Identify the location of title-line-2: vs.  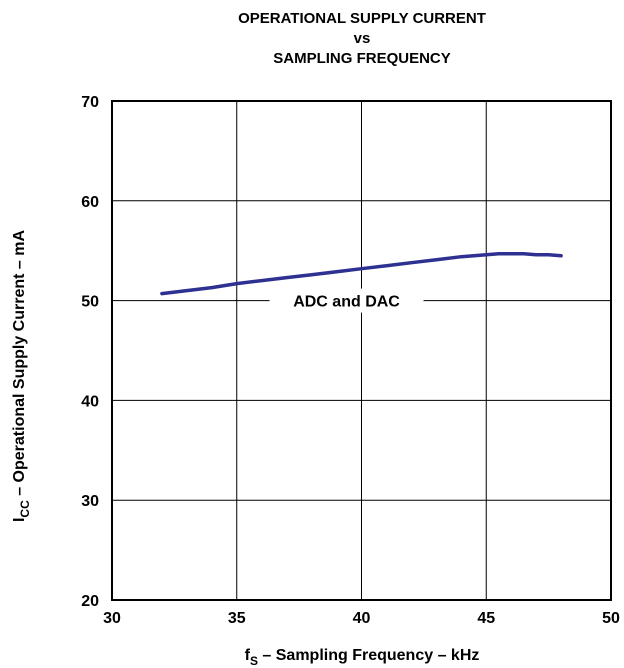
(362, 38).